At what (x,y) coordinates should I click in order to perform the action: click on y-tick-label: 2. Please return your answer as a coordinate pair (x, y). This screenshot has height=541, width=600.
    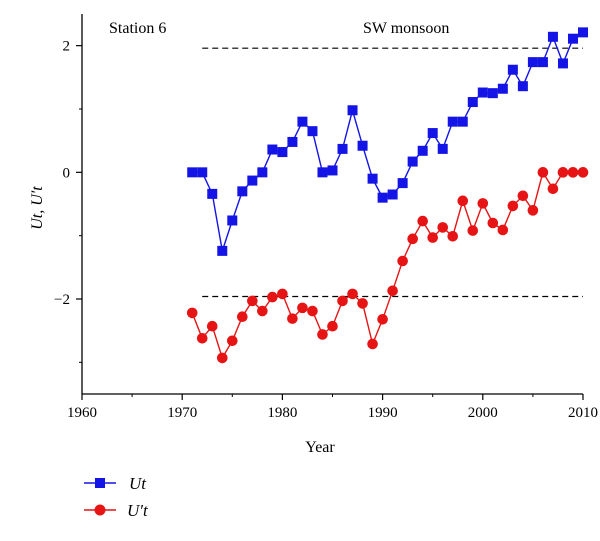
    Looking at the image, I should click on (67, 47).